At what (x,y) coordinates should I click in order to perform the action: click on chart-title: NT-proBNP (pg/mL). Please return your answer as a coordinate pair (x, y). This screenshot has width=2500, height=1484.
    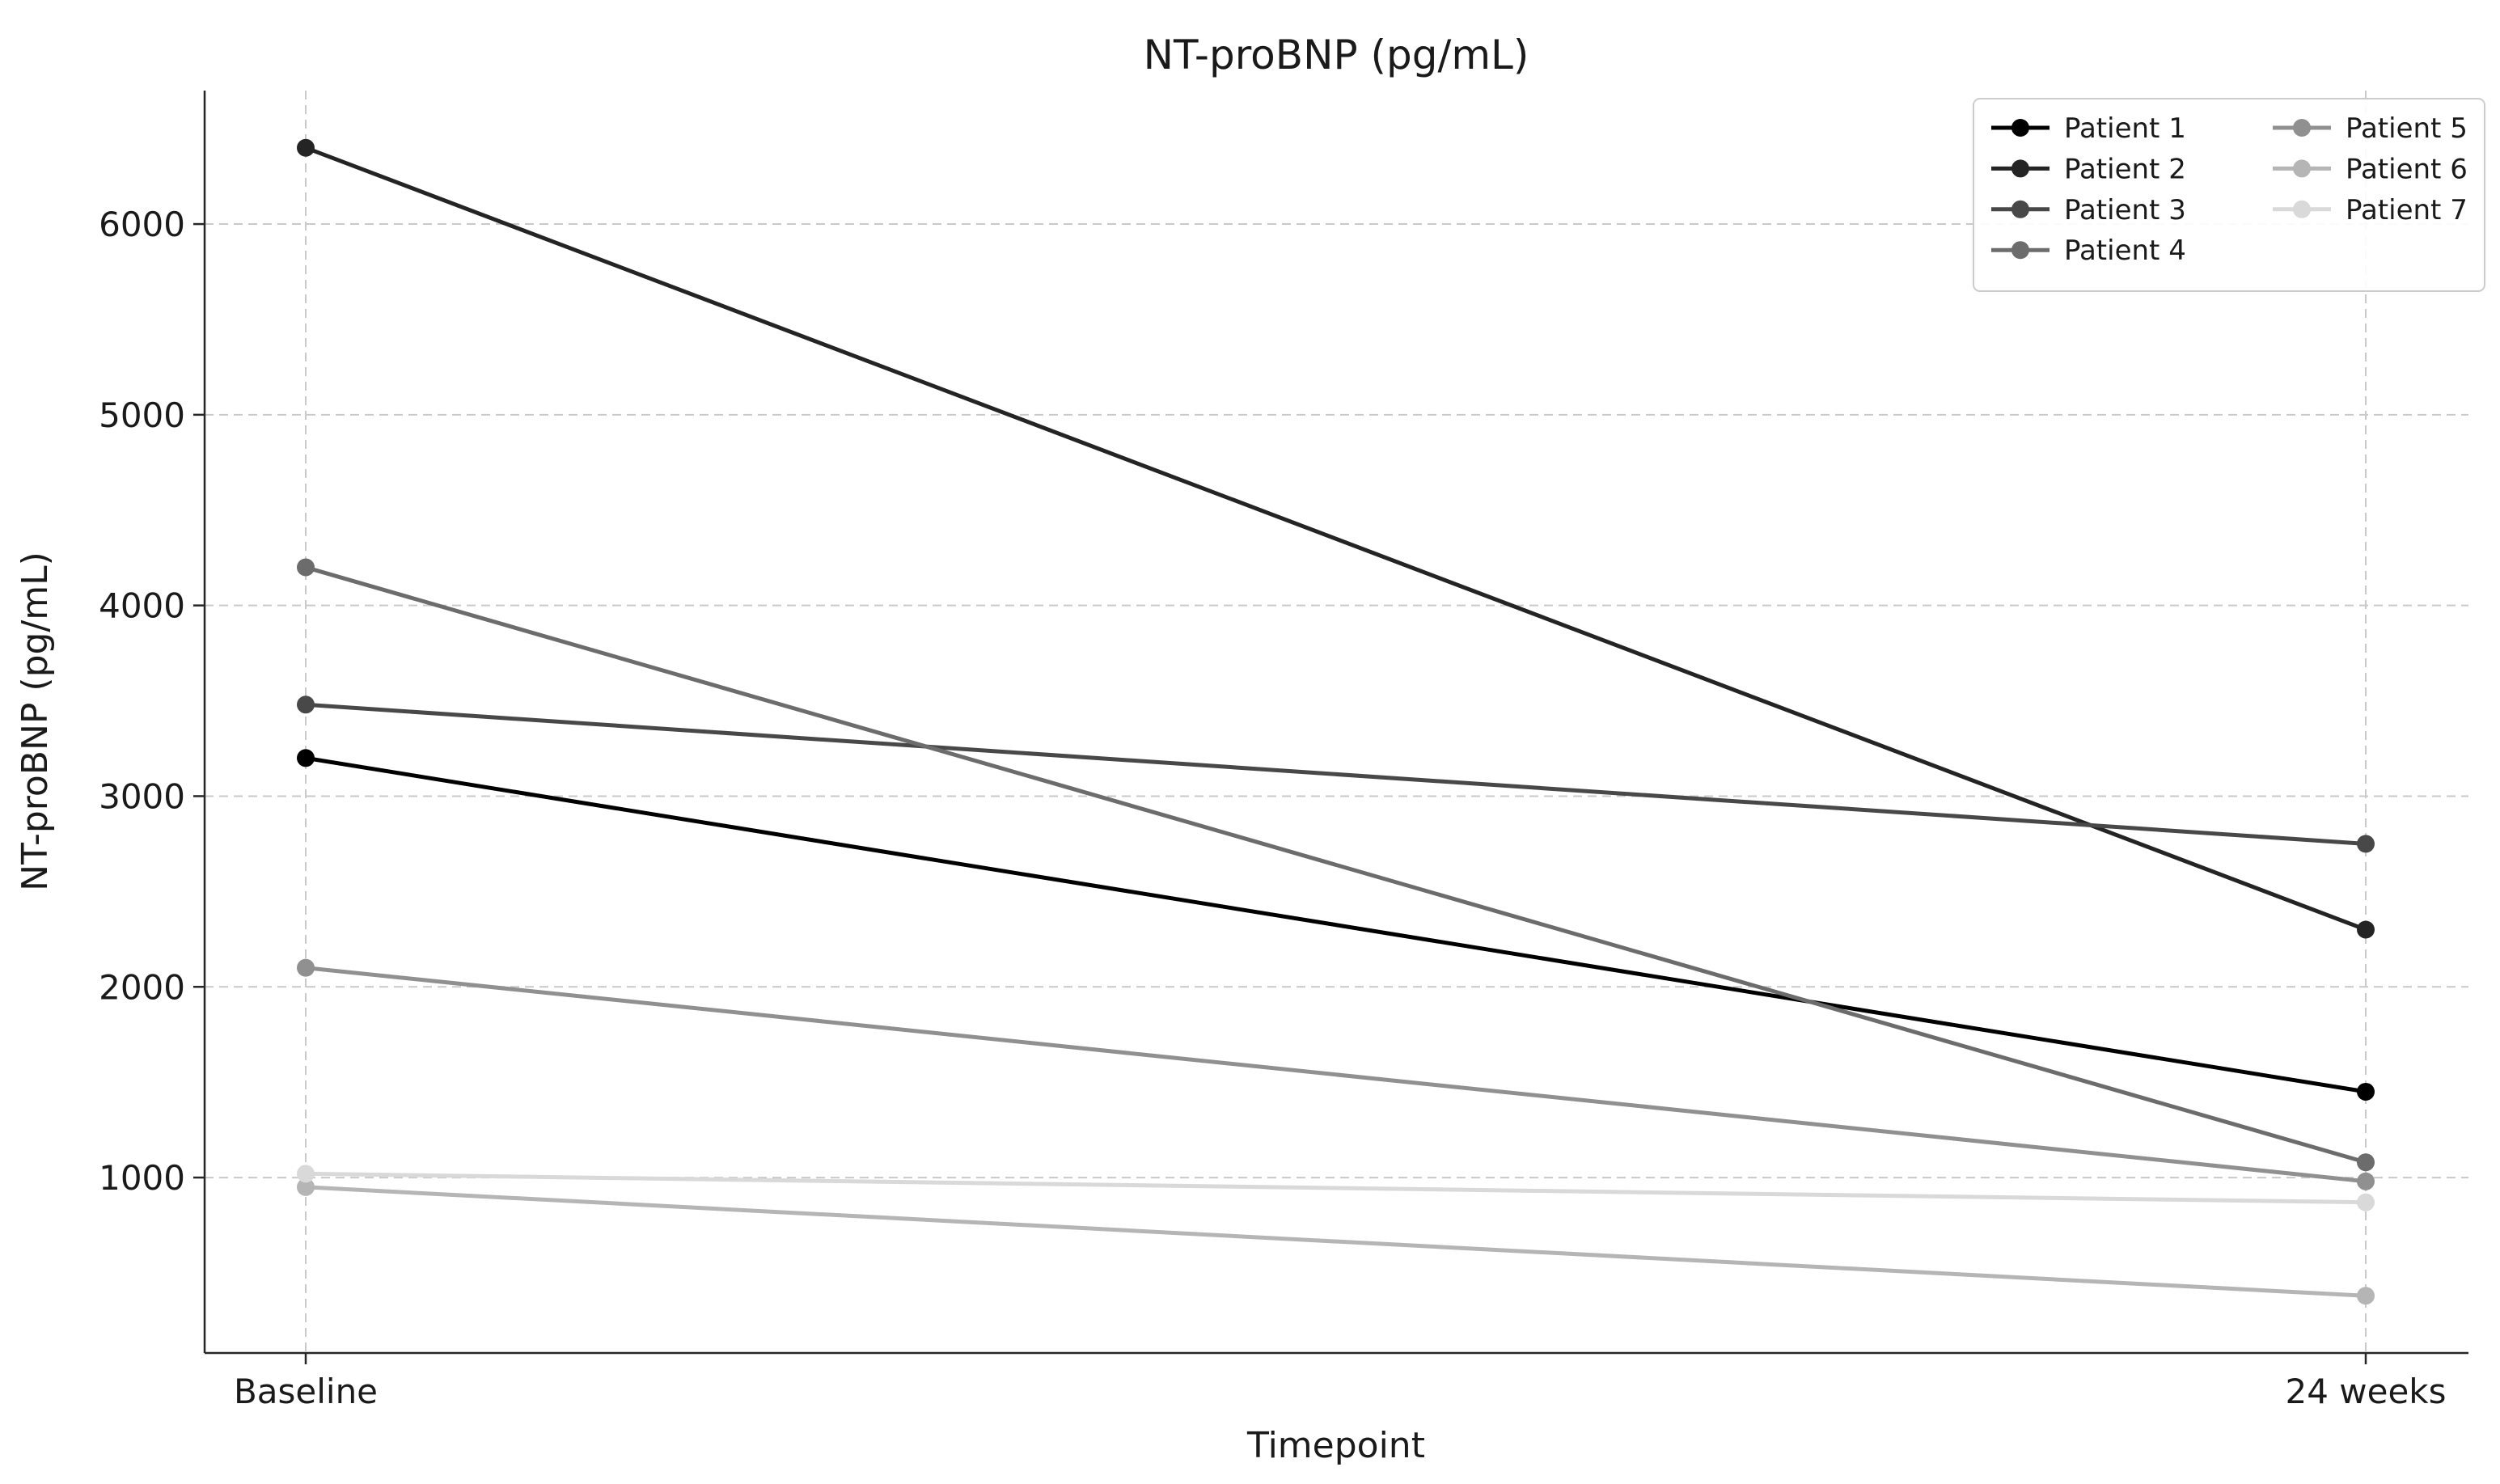
    Looking at the image, I should click on (1336, 55).